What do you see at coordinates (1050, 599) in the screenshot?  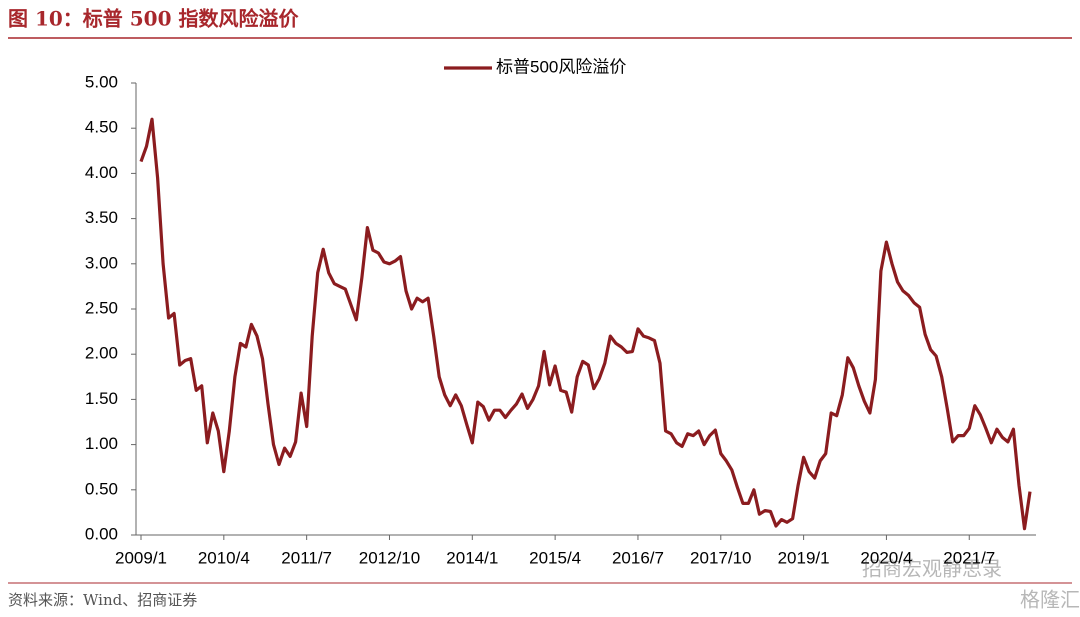 I see `watermark: 格隆汇` at bounding box center [1050, 599].